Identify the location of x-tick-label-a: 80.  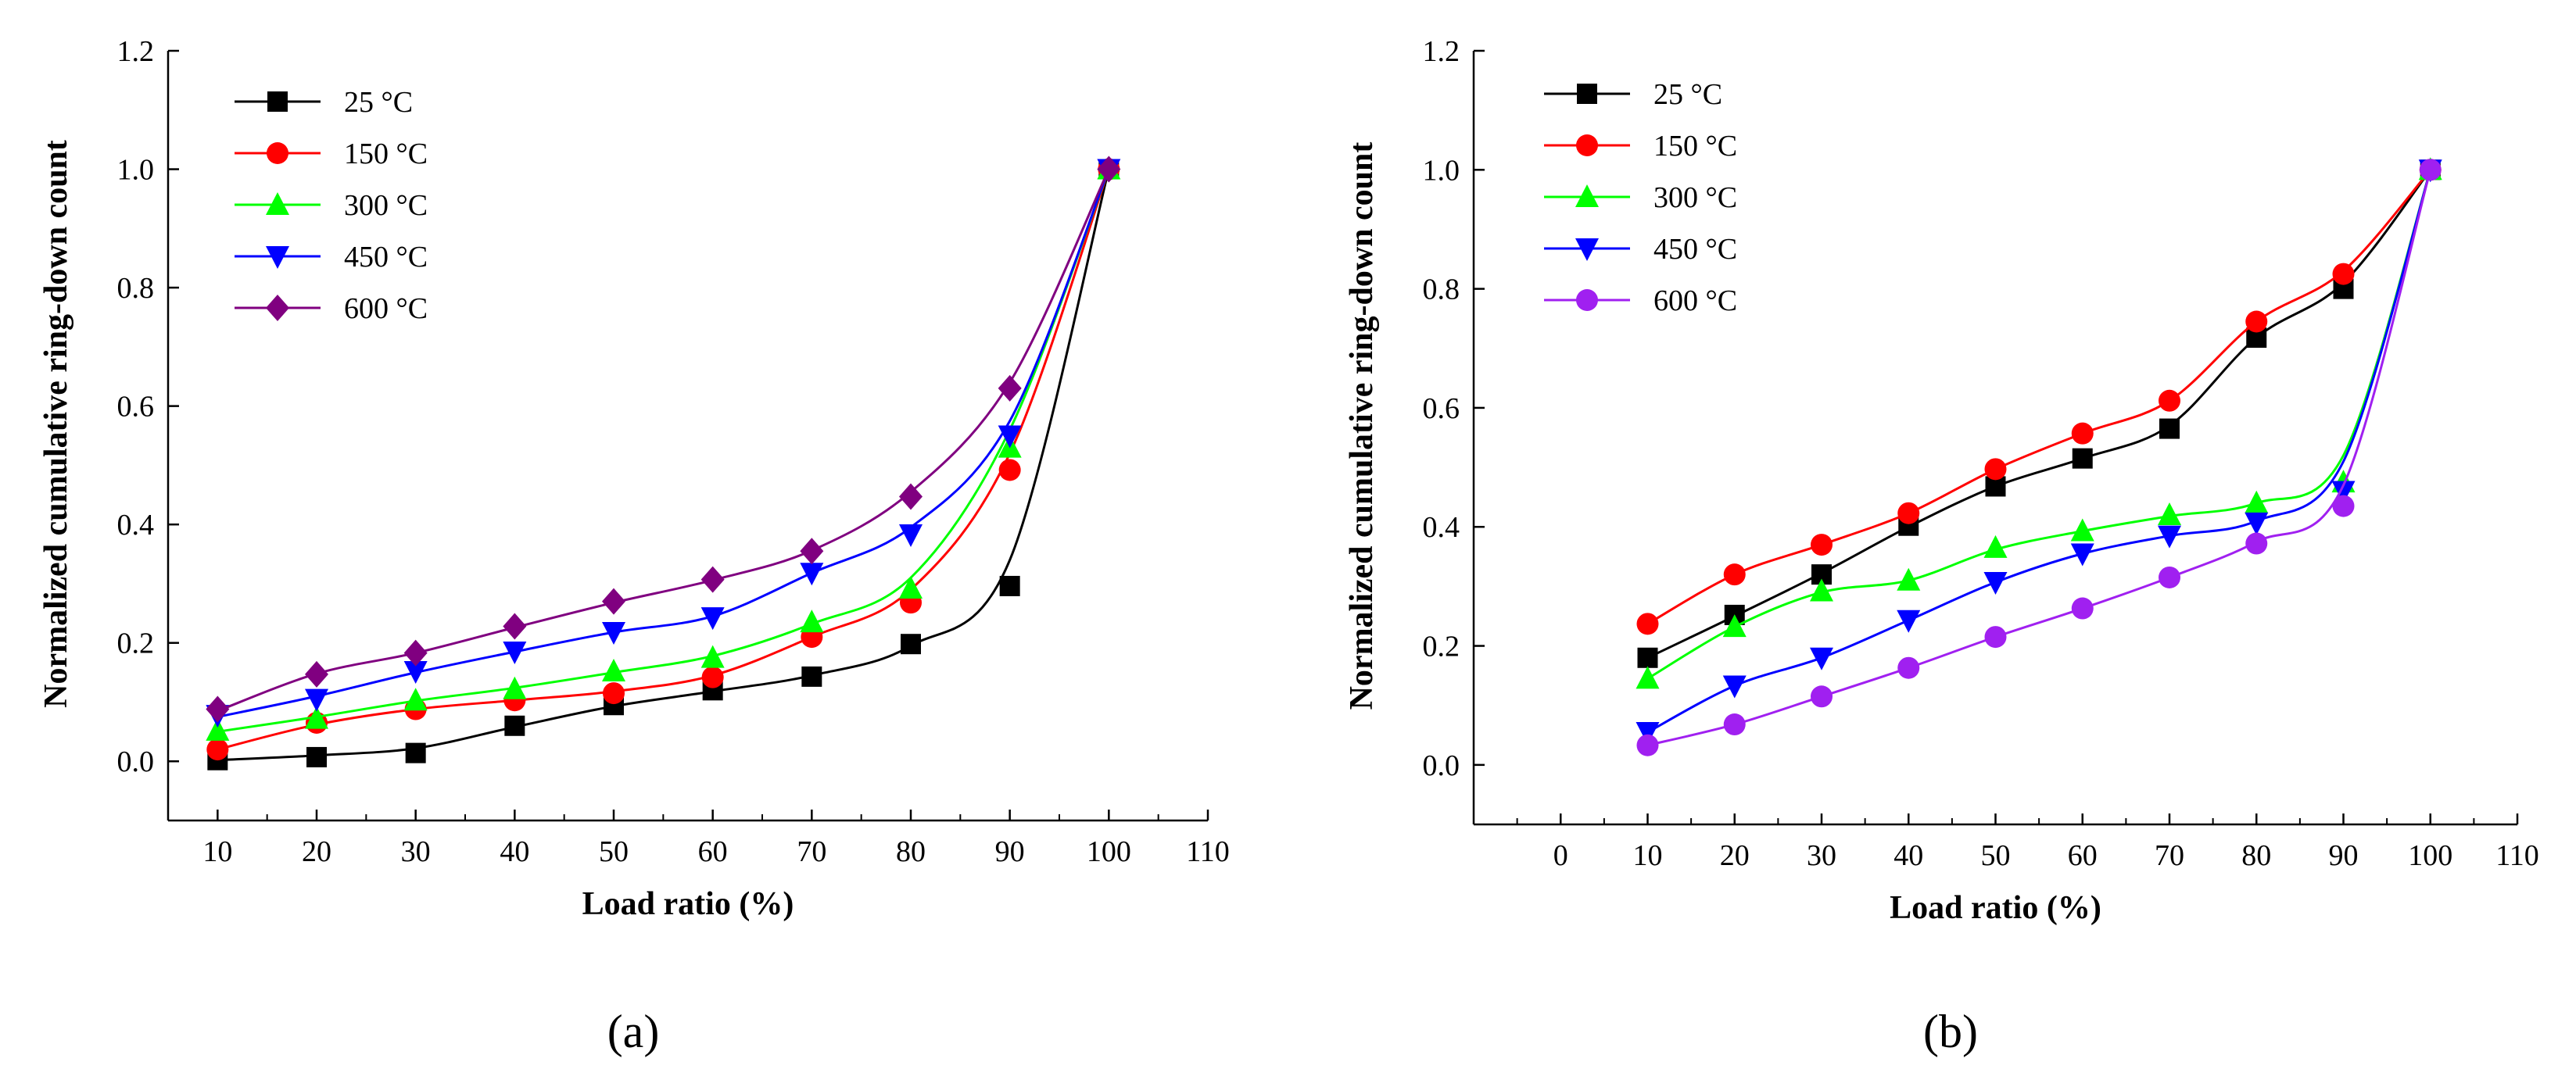
(911, 851).